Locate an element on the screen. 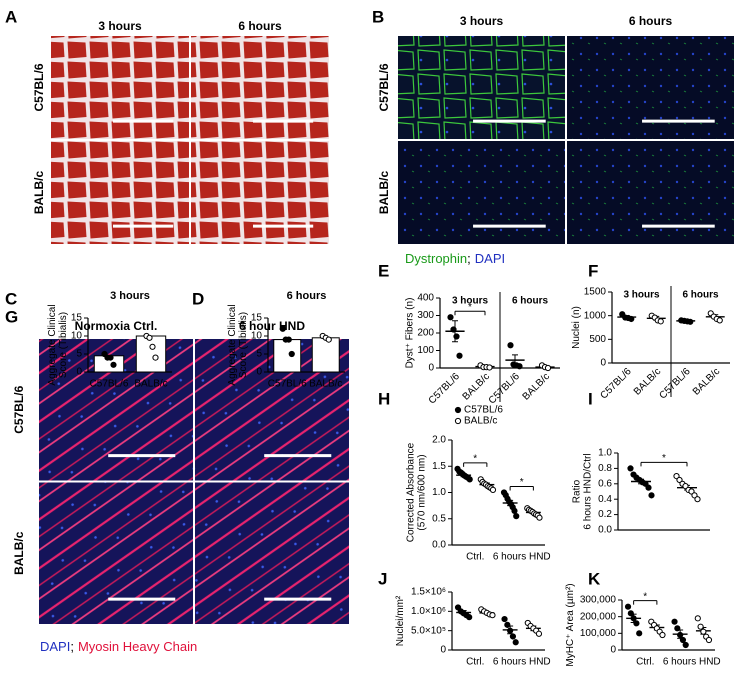  panel-letter: G is located at coordinates (11, 316).